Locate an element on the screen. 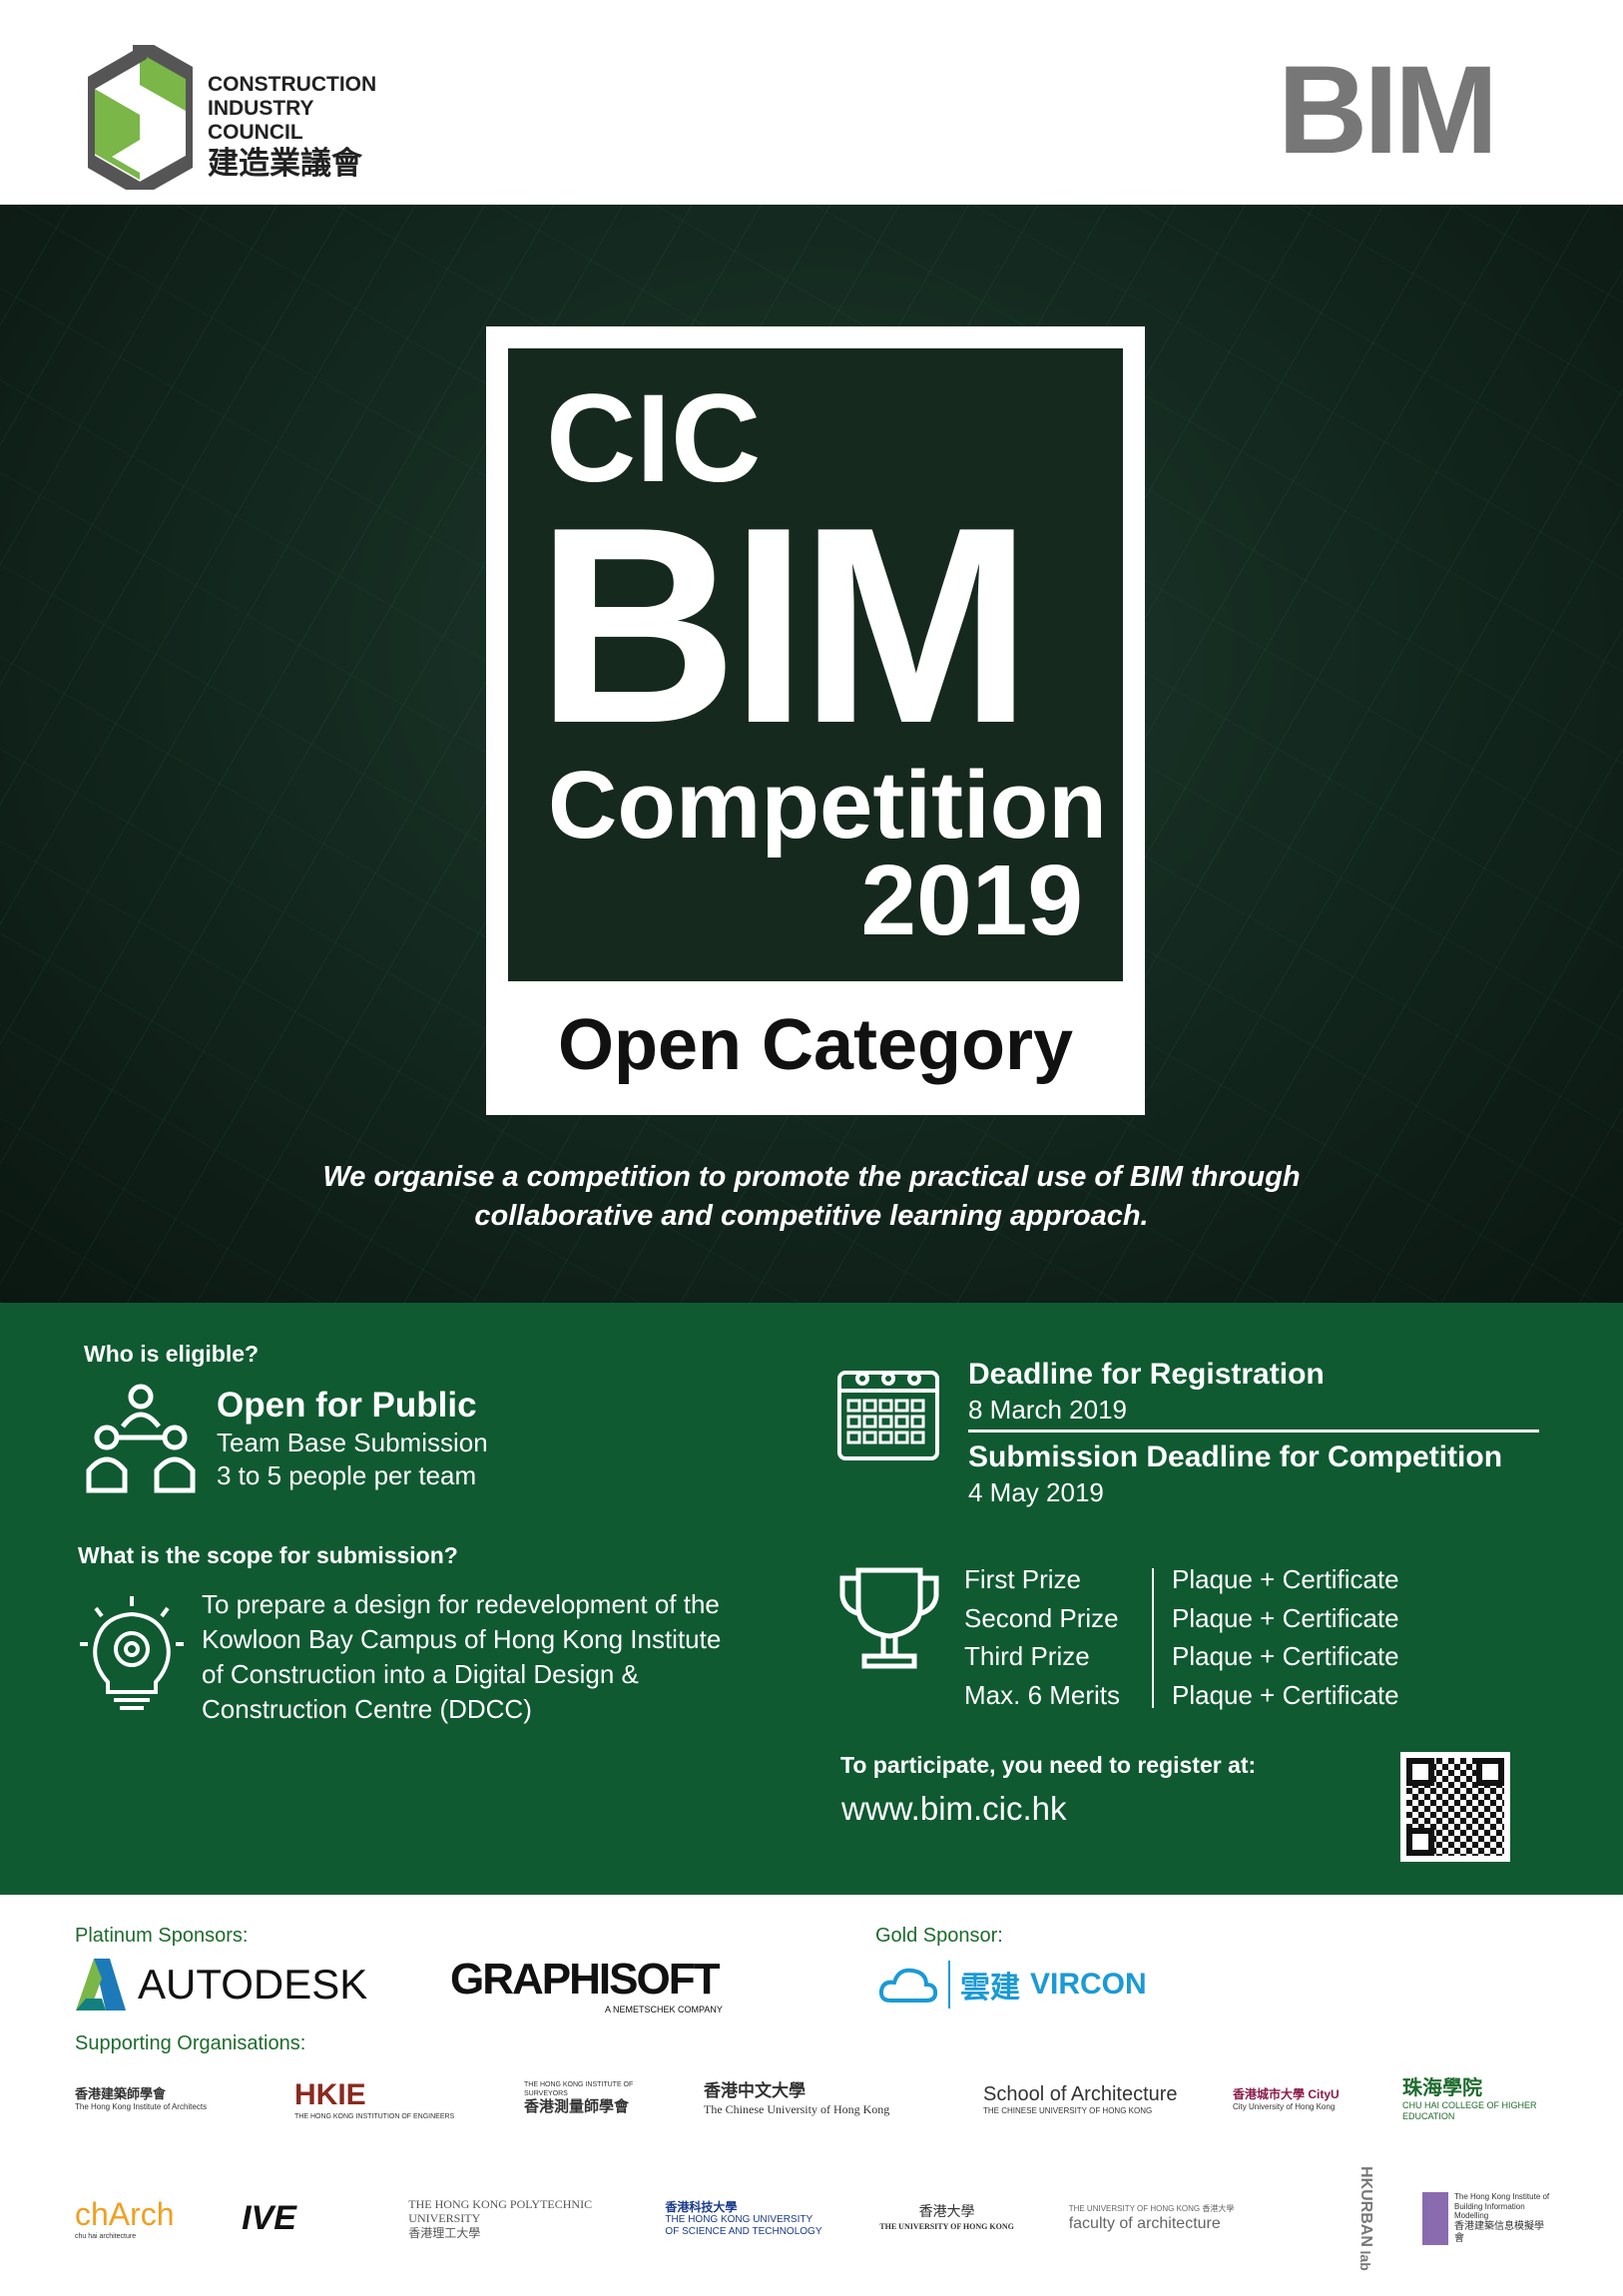  org-name: HKURBAN is located at coordinates (1365, 2207).